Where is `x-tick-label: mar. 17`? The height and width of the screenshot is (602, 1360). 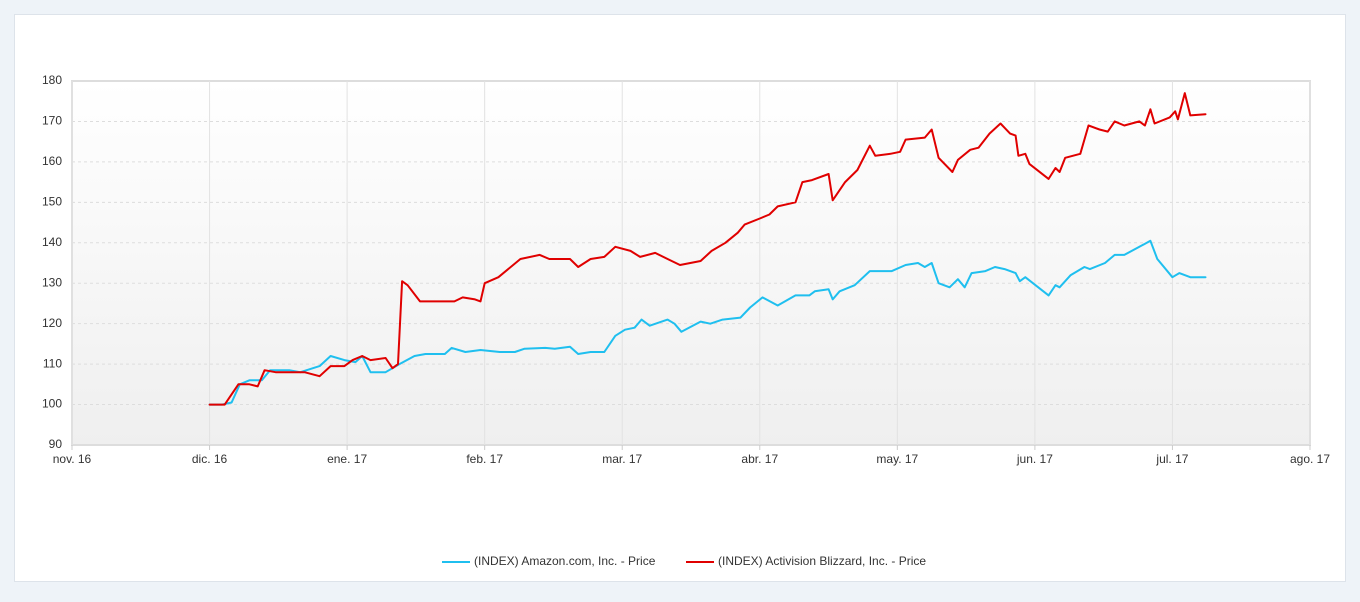
x-tick-label: mar. 17 is located at coordinates (622, 459).